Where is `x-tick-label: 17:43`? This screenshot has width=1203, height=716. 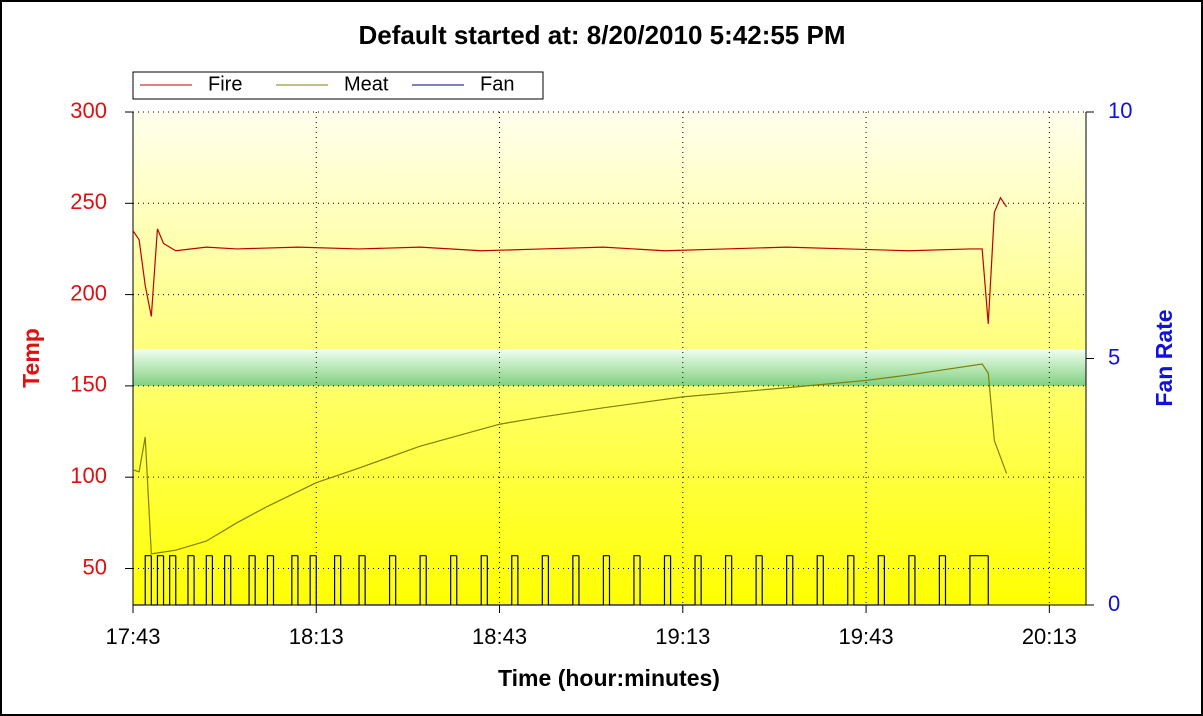
x-tick-label: 17:43 is located at coordinates (132, 636).